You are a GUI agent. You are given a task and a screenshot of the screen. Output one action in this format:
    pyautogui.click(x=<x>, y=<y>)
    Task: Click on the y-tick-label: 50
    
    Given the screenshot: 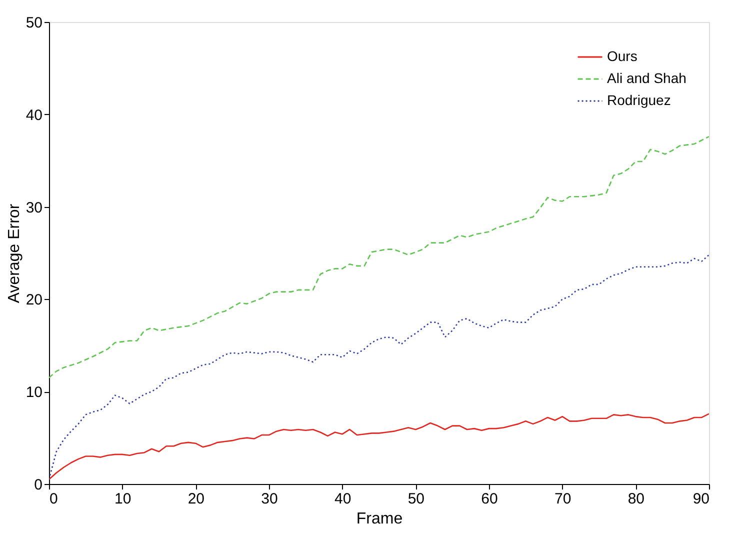 What is the action you would take?
    pyautogui.click(x=34, y=23)
    